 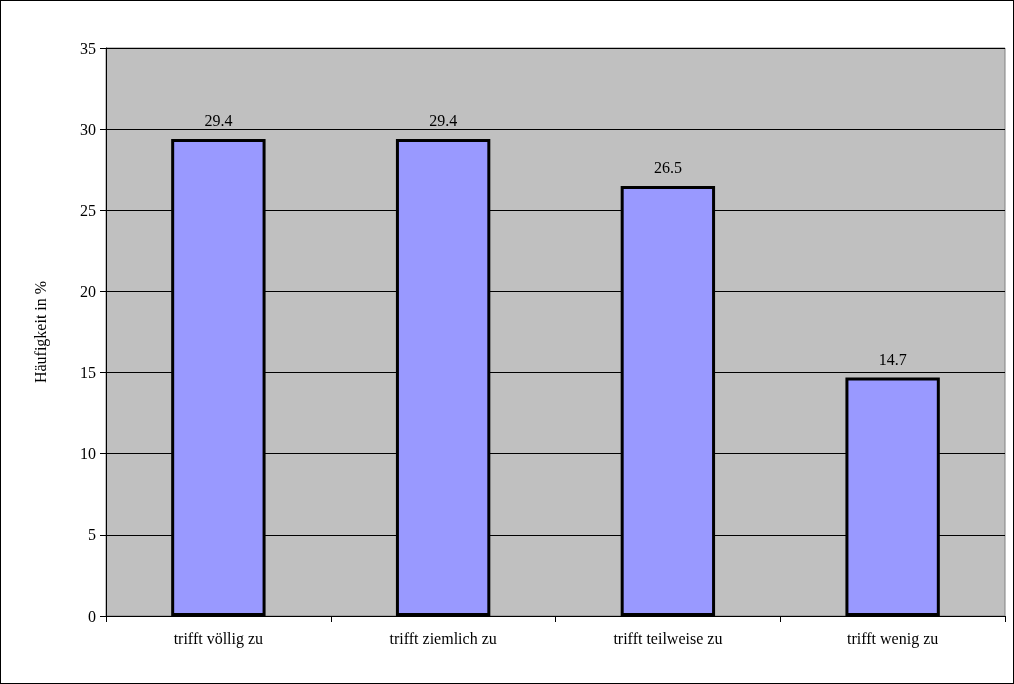 What do you see at coordinates (88, 291) in the screenshot?
I see `y-tick-label: 20` at bounding box center [88, 291].